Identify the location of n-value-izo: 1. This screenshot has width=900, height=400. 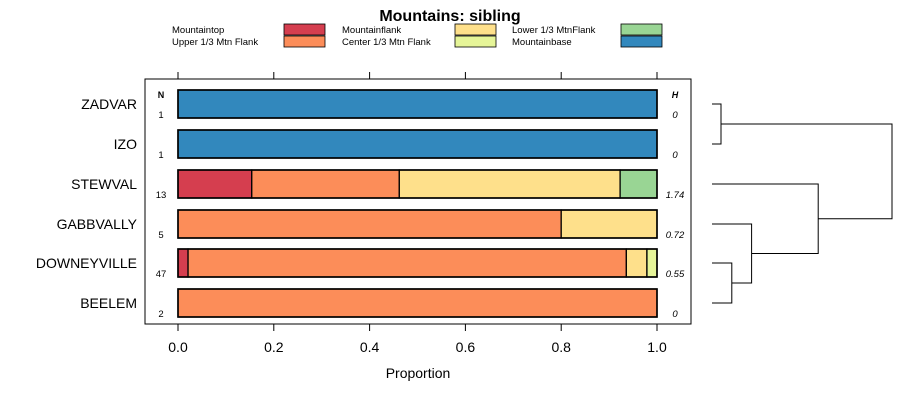
(160, 155).